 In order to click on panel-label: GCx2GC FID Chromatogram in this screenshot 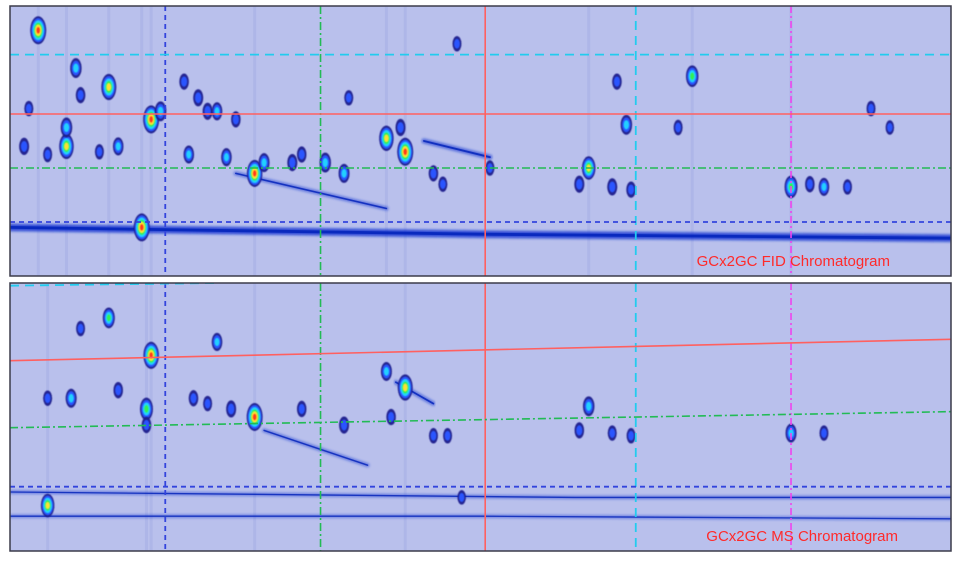, I will do `click(793, 261)`.